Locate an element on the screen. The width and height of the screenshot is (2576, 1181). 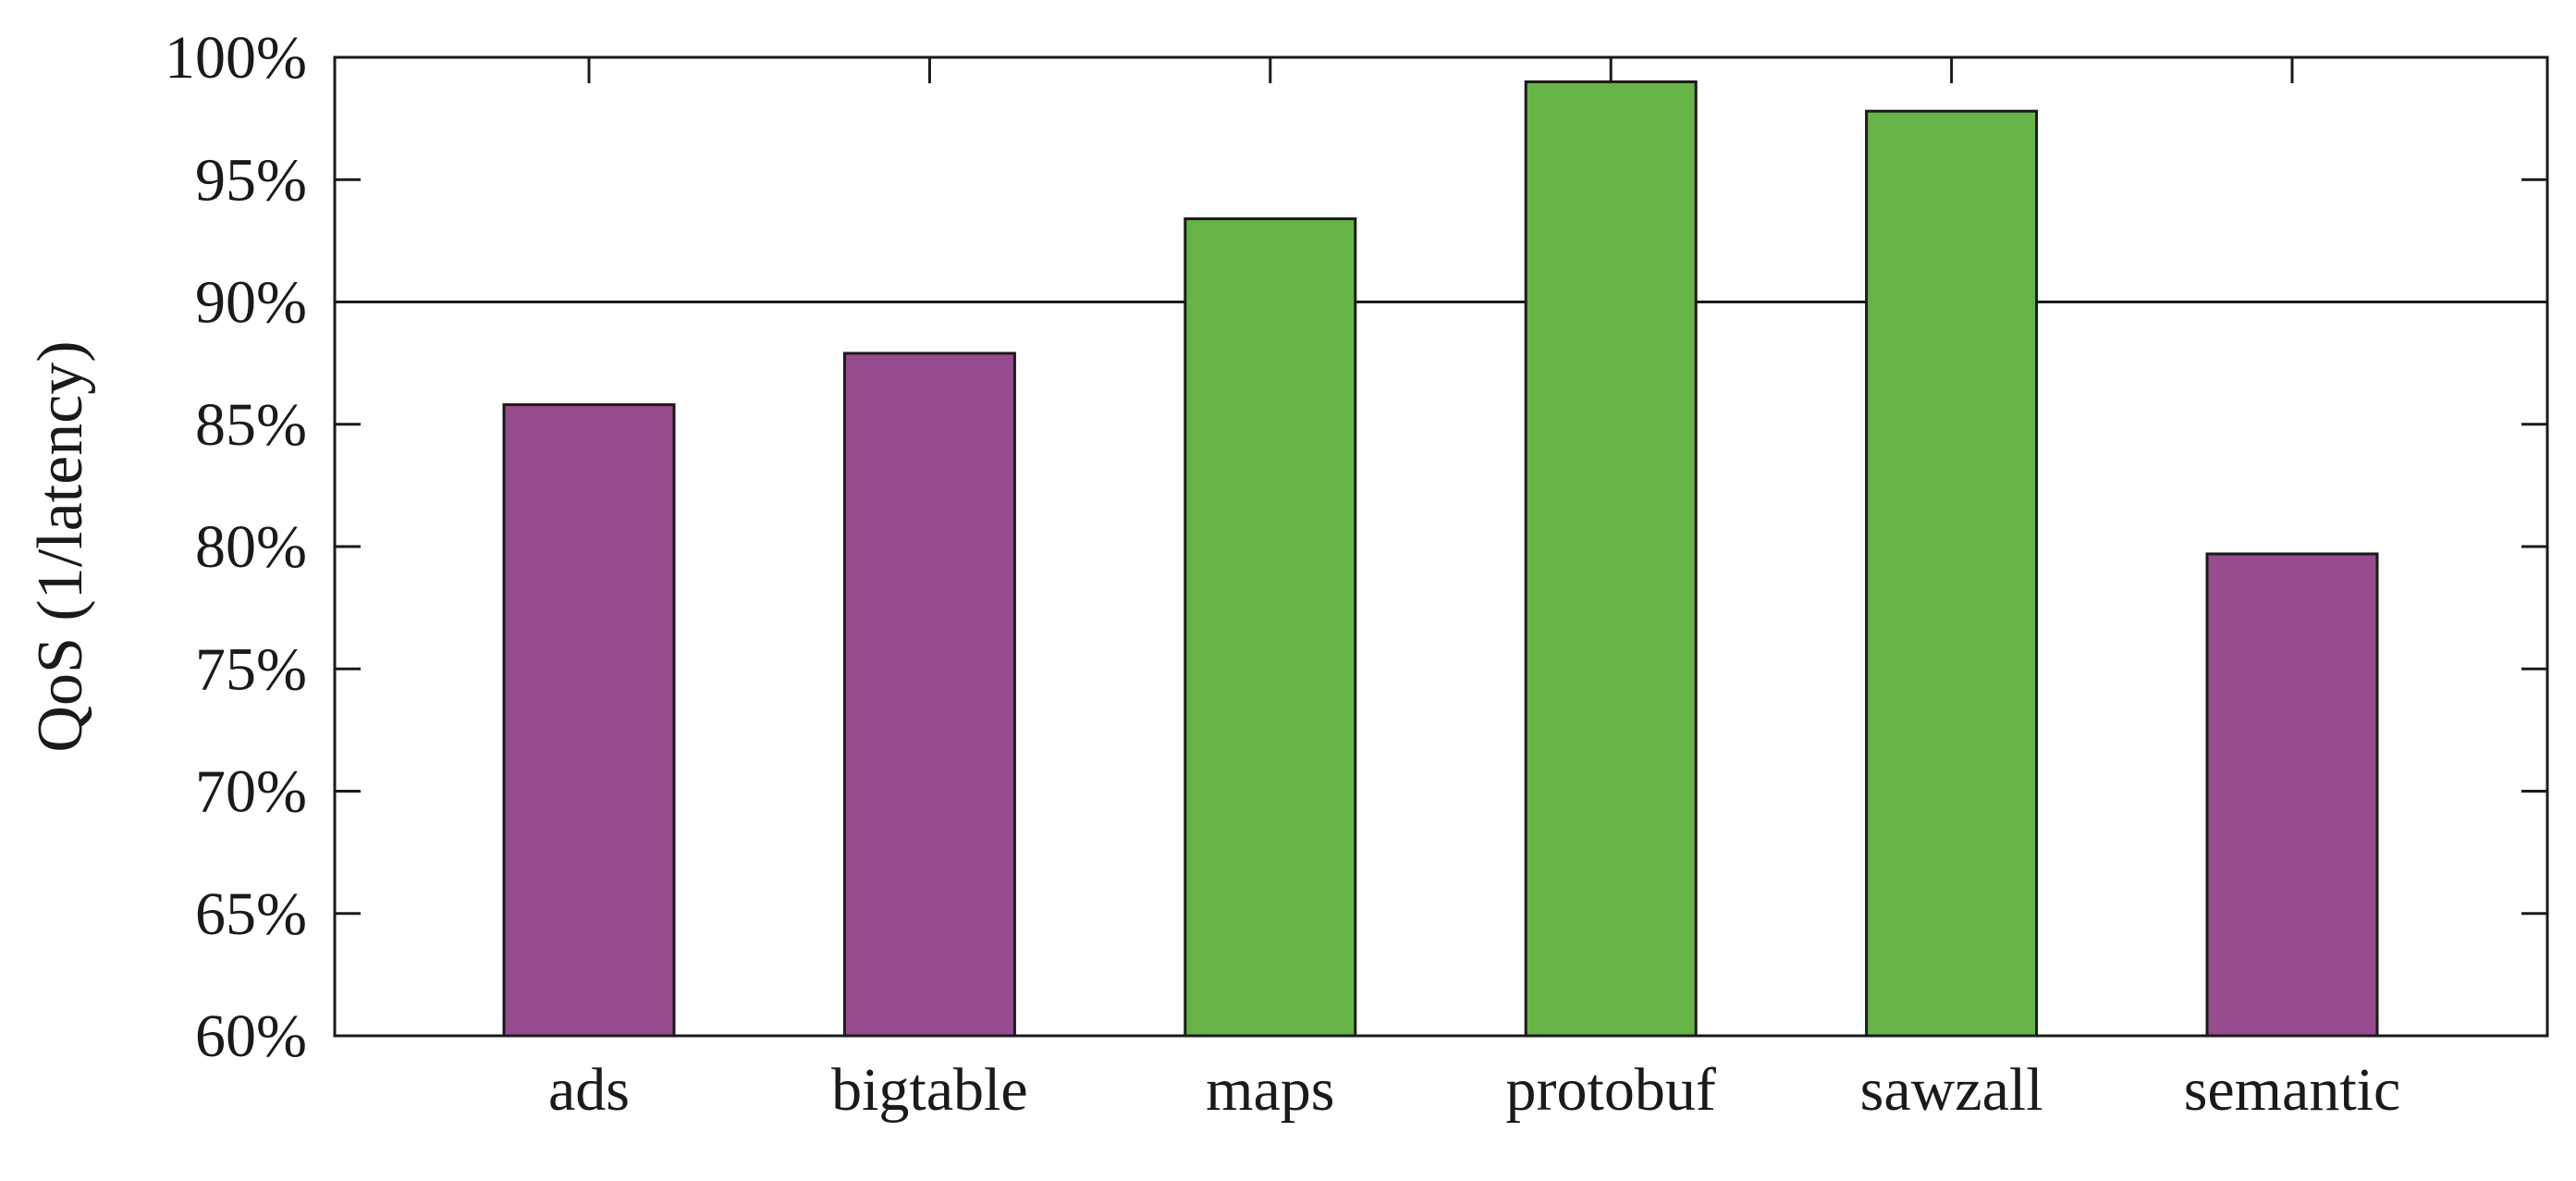
y-tick-label-90: 90% is located at coordinates (251, 303).